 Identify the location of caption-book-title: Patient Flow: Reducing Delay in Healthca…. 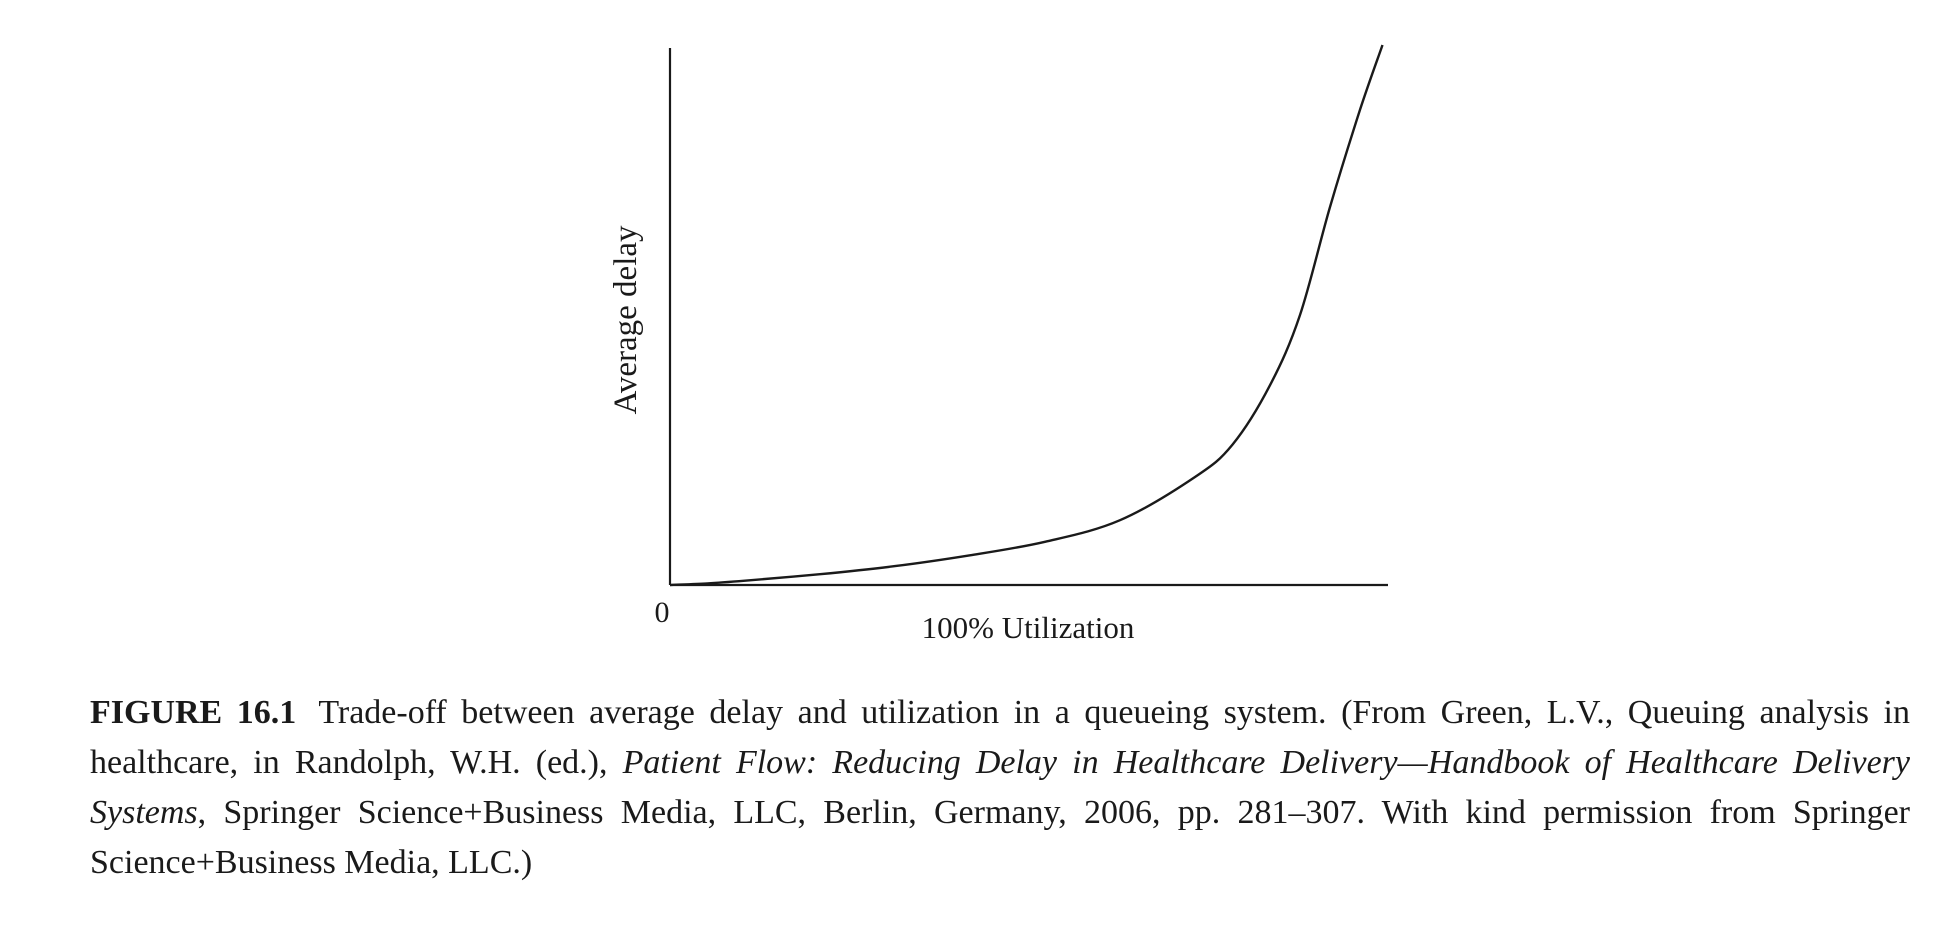
(1000, 787).